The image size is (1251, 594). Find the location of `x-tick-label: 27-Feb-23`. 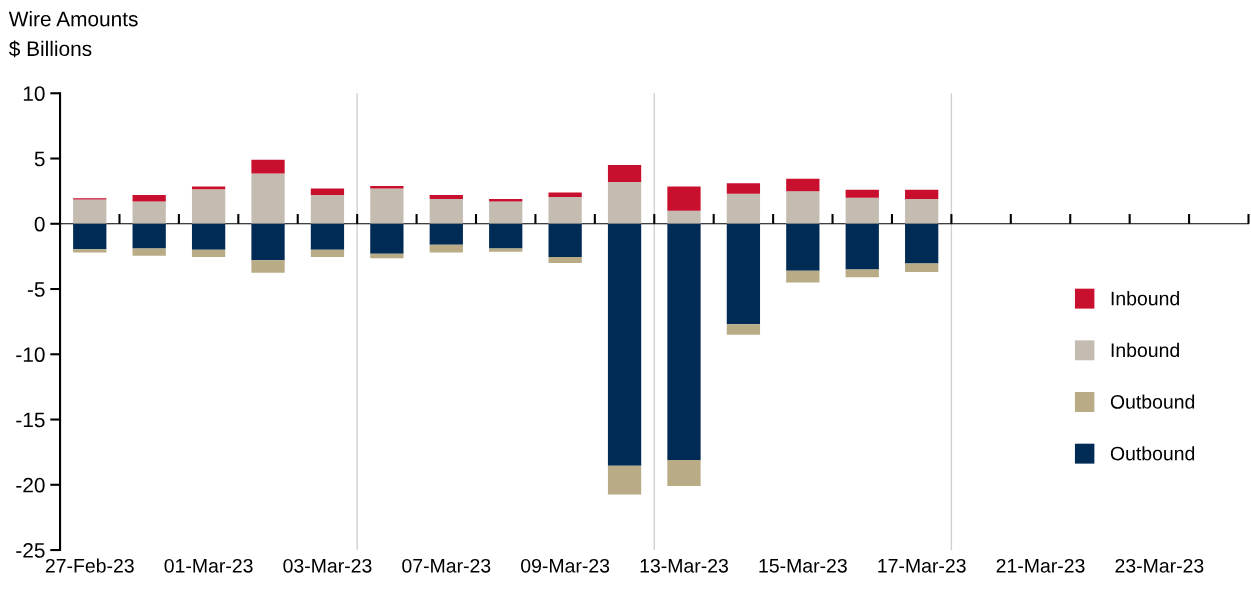

x-tick-label: 27-Feb-23 is located at coordinates (89, 565).